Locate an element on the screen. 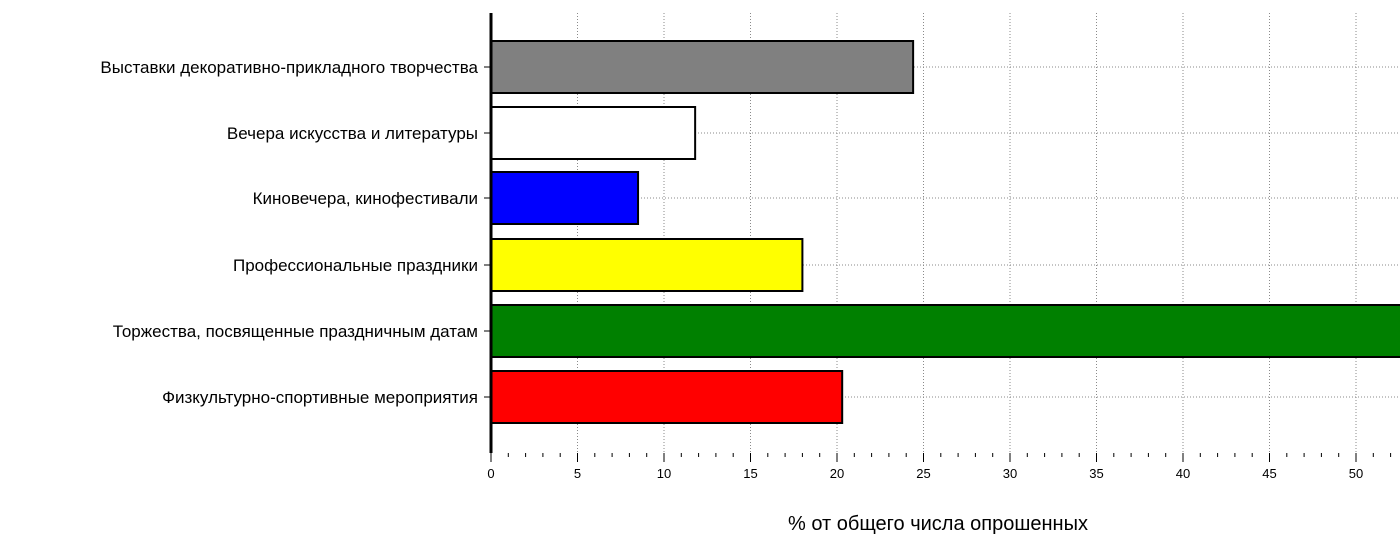  x-tick-label: 40 is located at coordinates (1183, 473).